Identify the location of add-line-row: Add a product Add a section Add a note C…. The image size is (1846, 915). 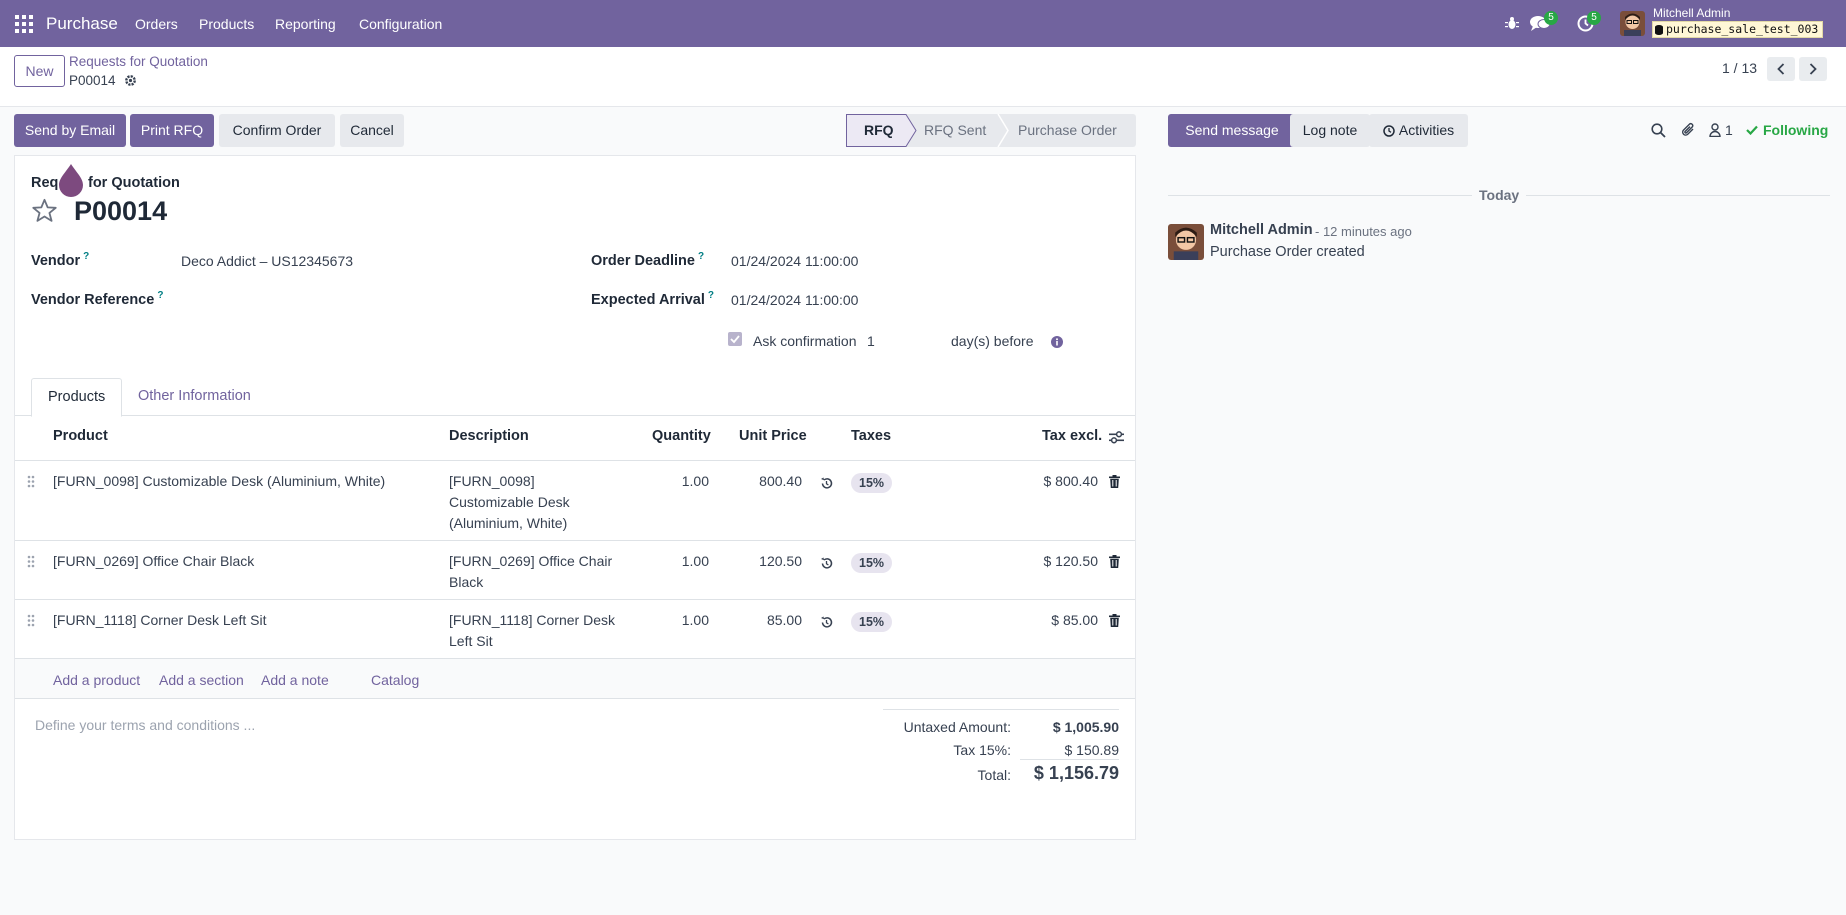
(575, 679).